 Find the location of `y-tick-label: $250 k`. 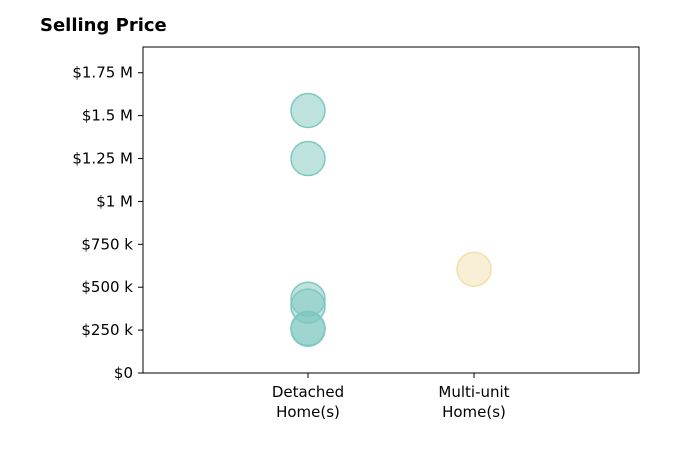

y-tick-label: $250 k is located at coordinates (107, 330).